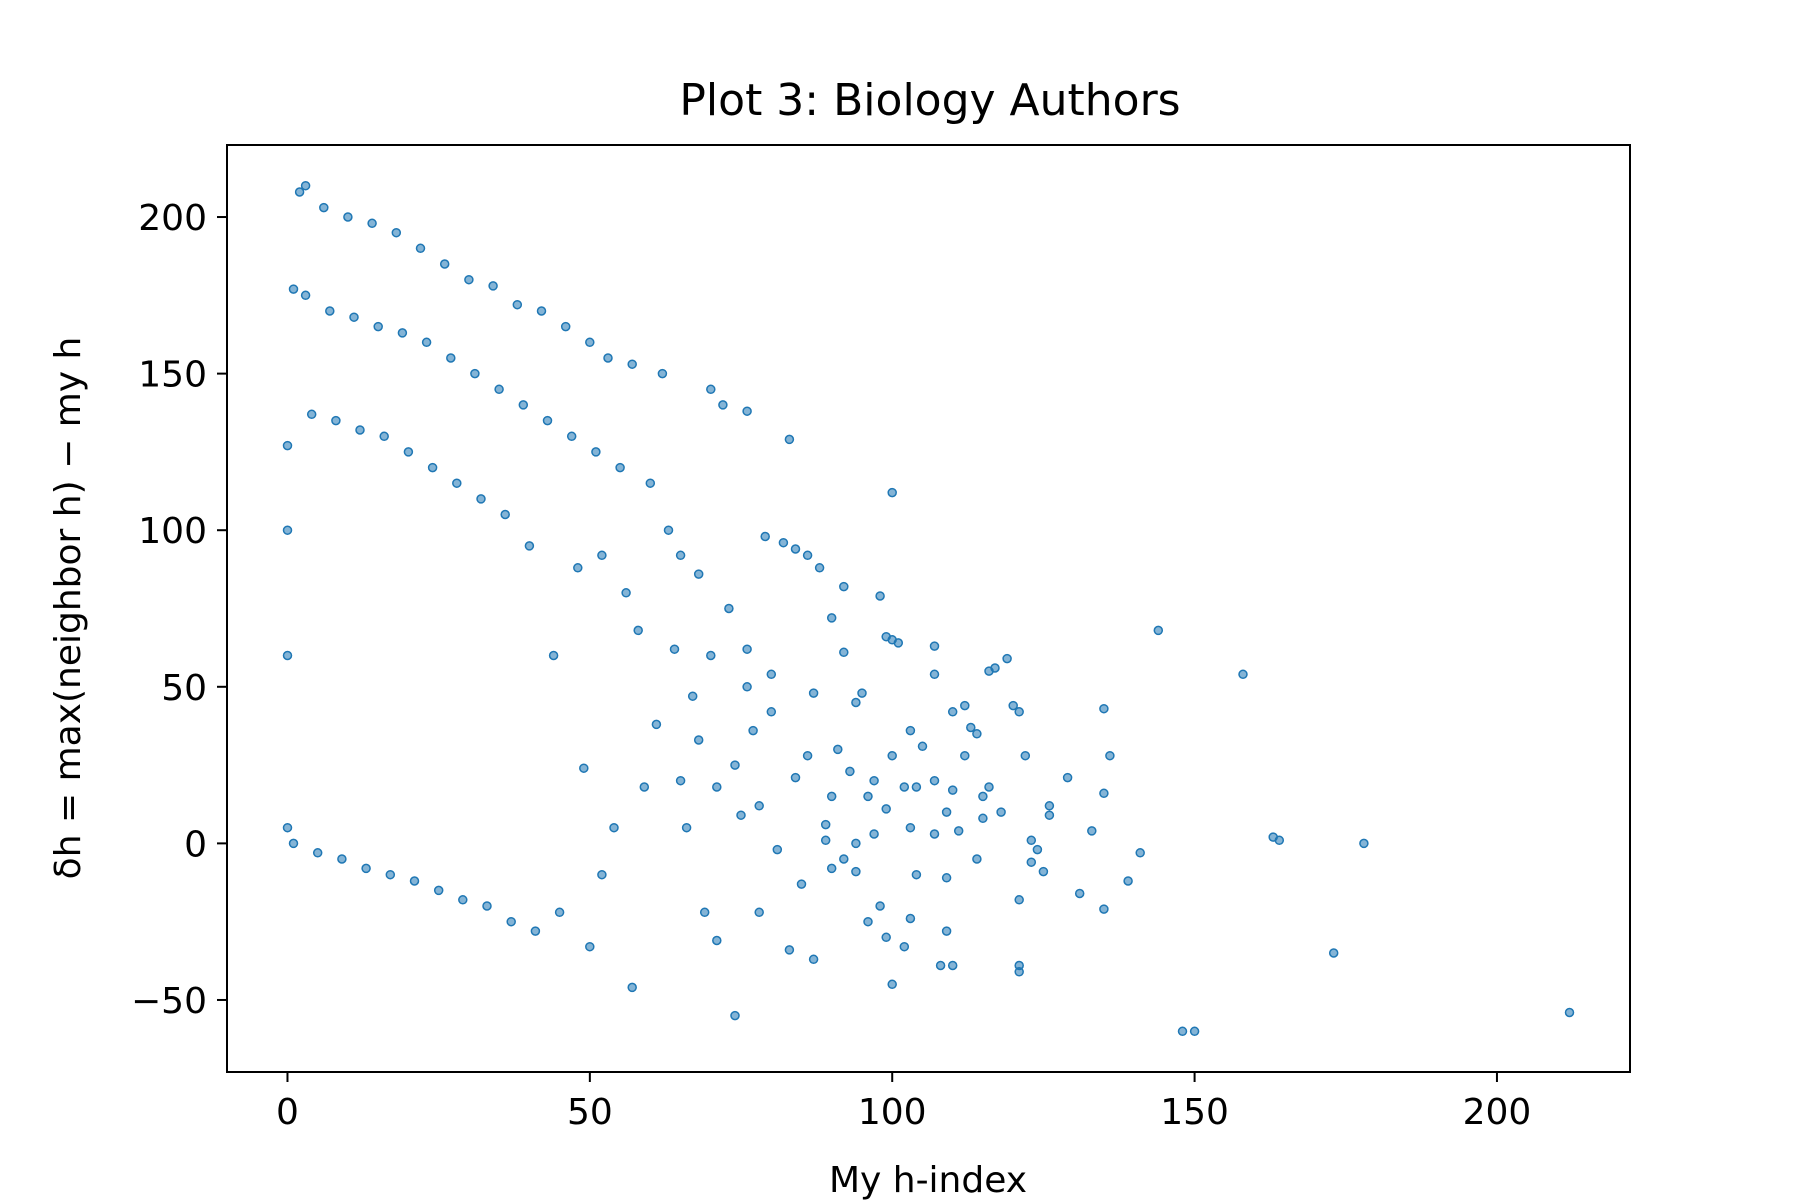 The image size is (1800, 1200). I want to click on x-tick-label: 100, so click(892, 1112).